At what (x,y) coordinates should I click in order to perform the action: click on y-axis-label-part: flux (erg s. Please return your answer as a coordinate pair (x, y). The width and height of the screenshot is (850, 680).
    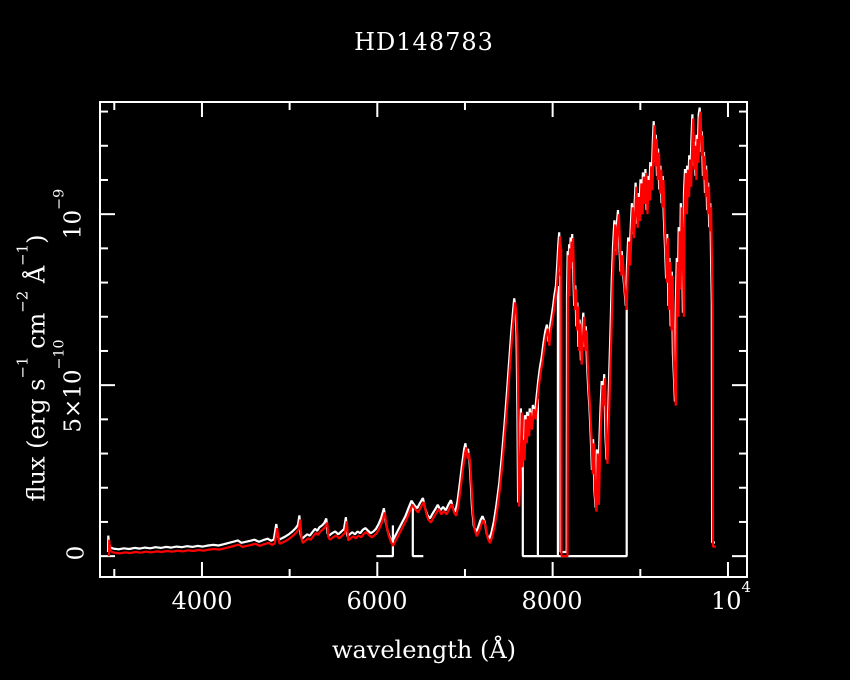
    Looking at the image, I should click on (36, 440).